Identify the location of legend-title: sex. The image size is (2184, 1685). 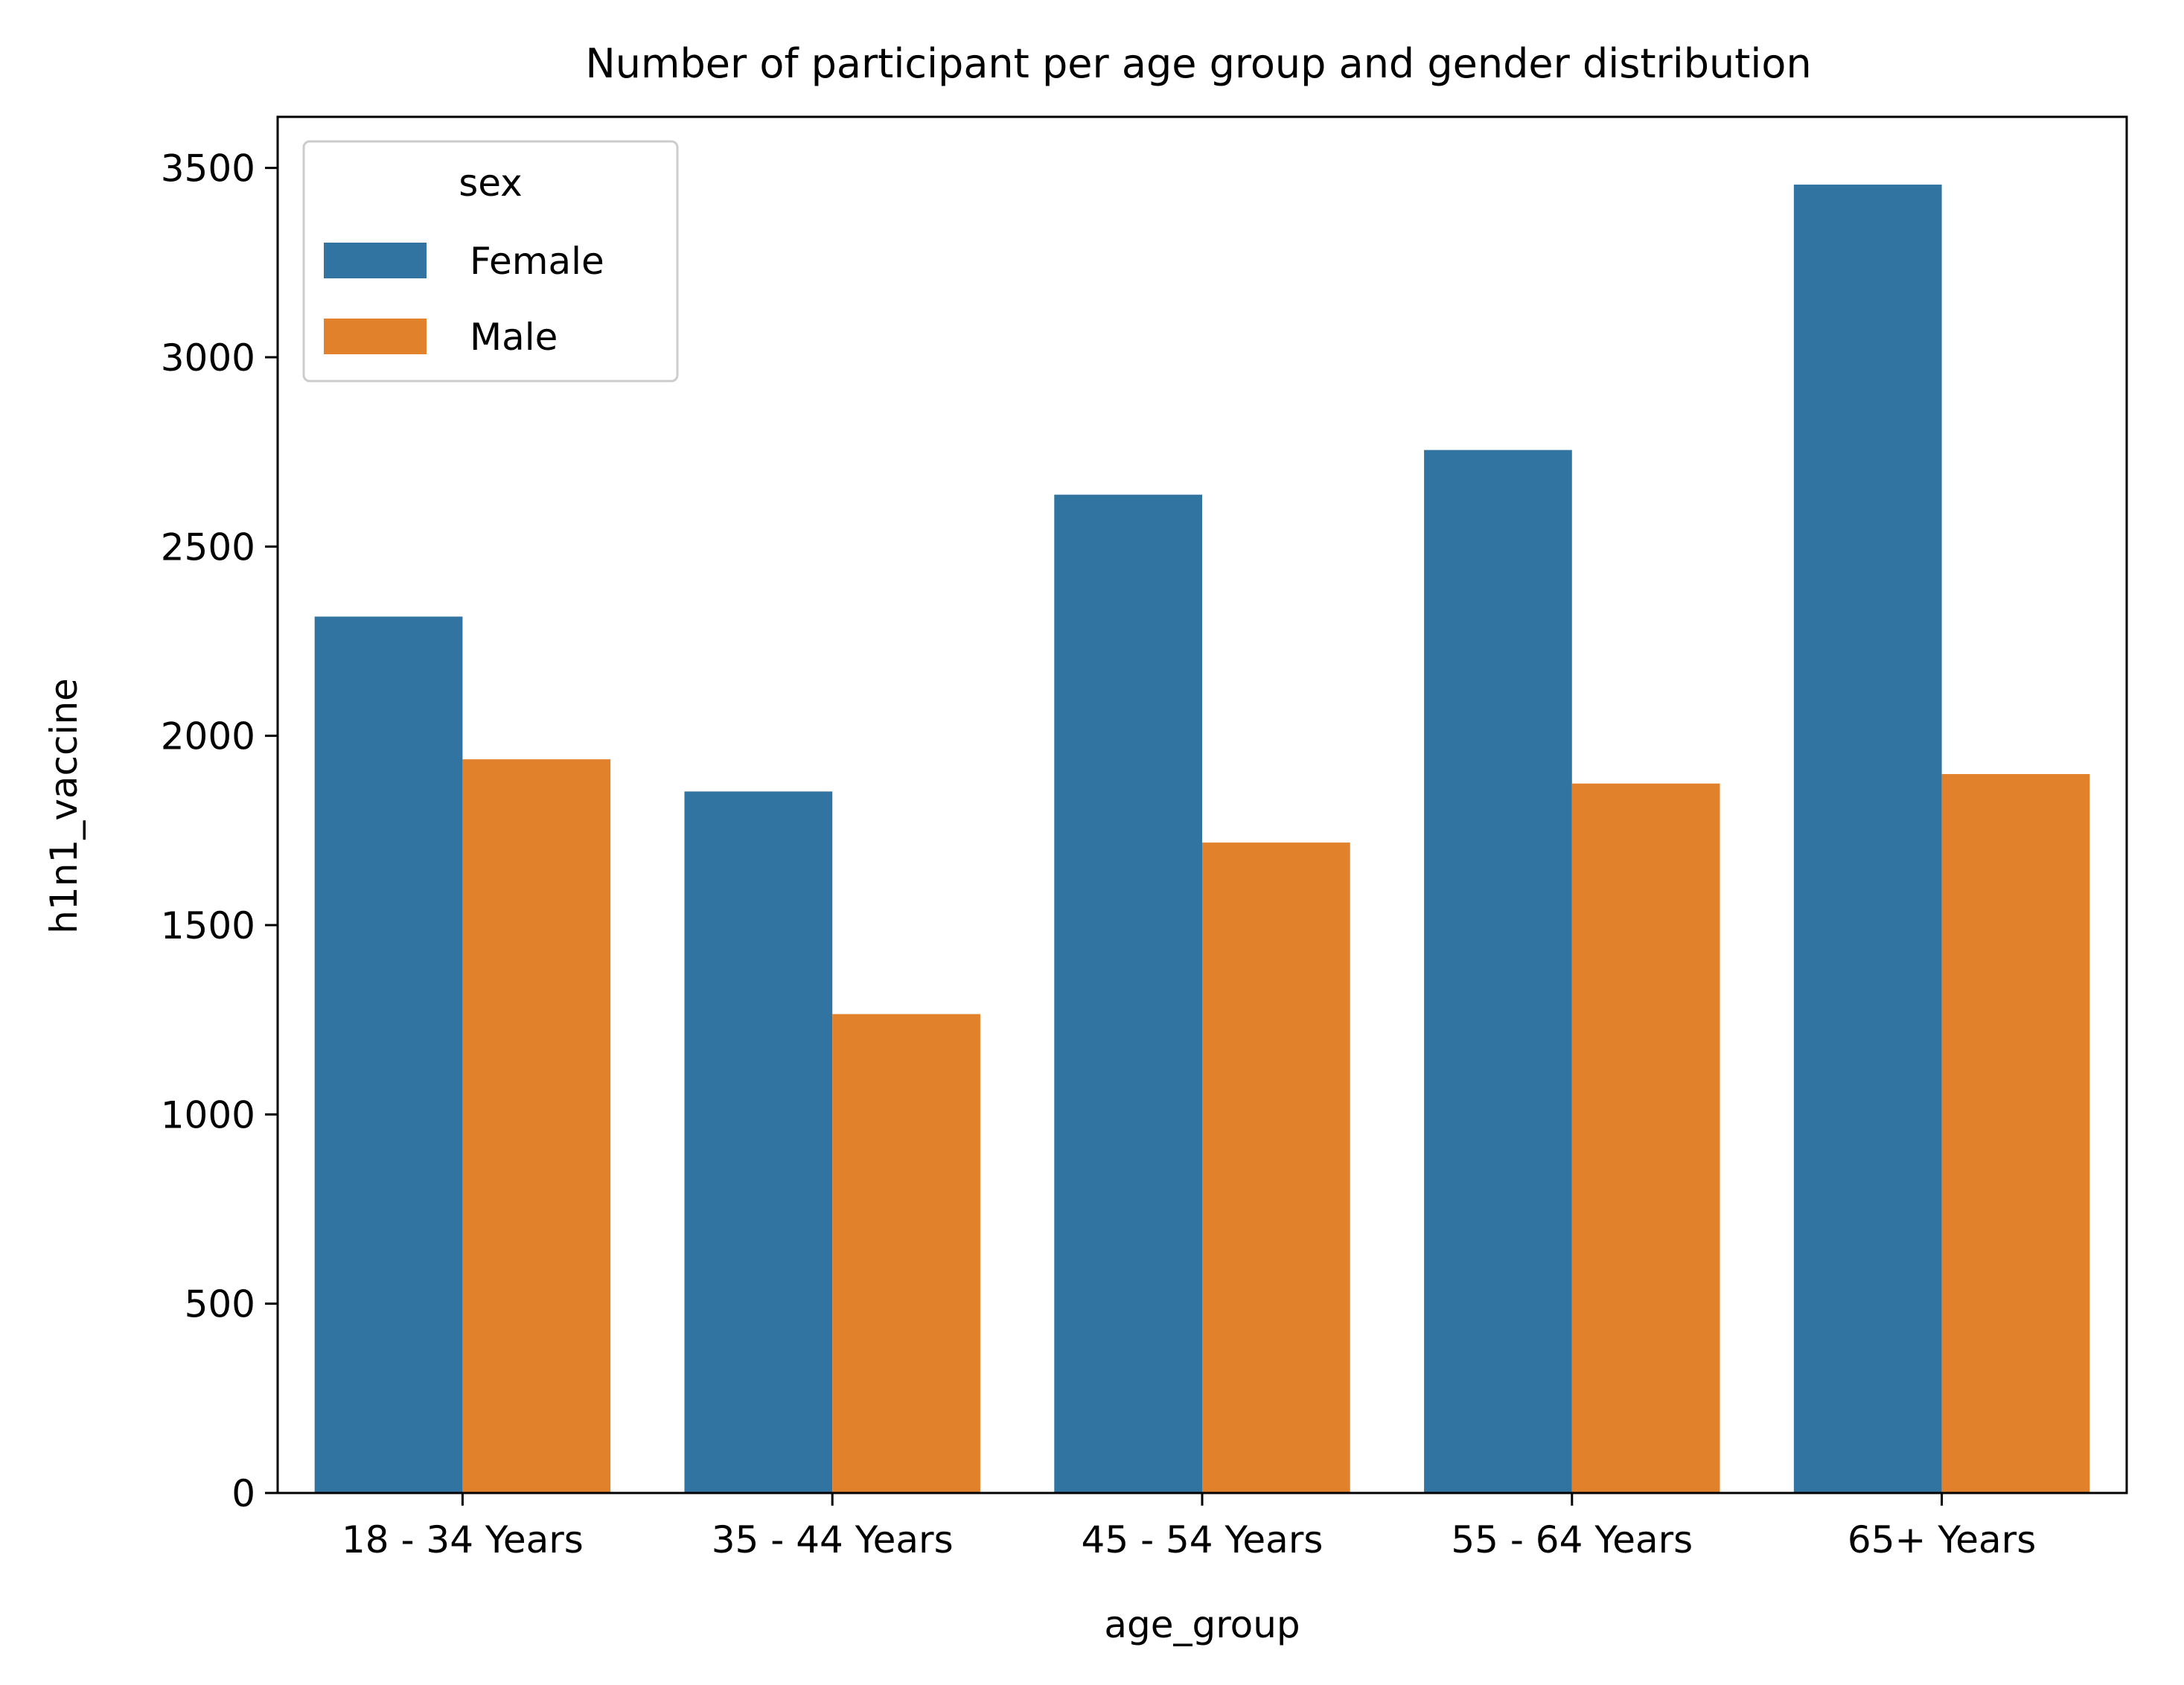
(491, 183).